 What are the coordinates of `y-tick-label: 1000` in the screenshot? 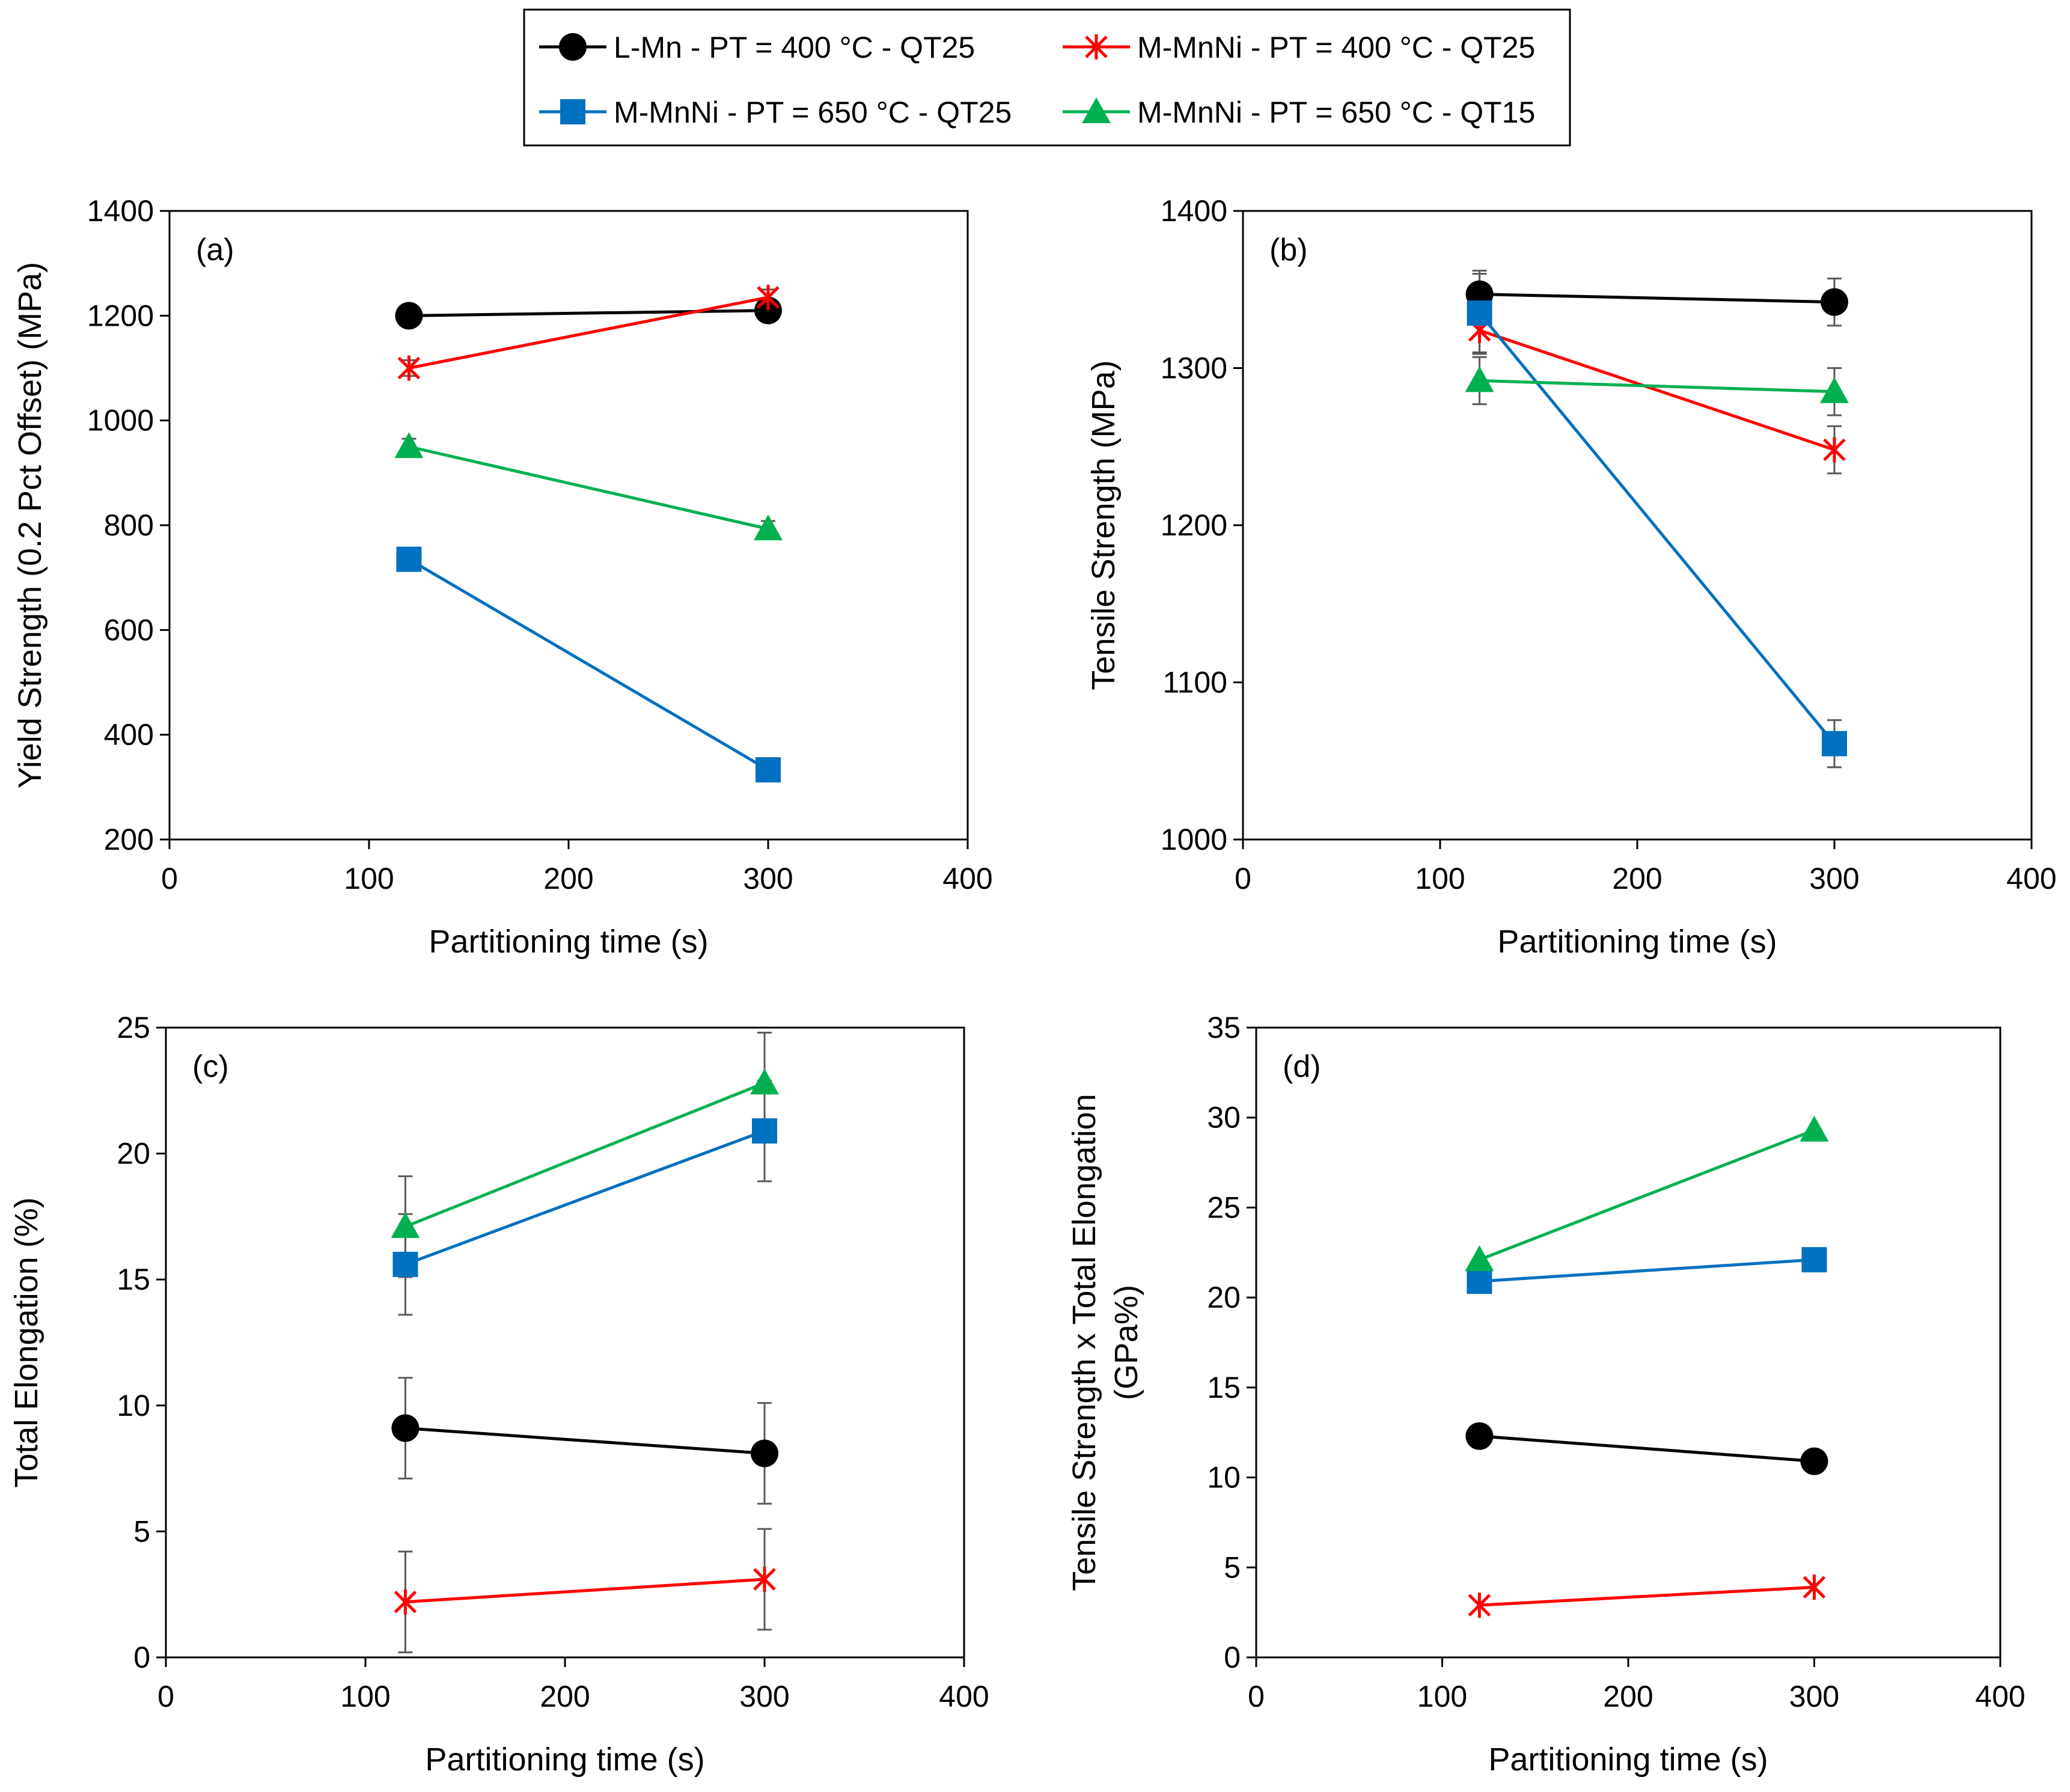 It's located at (1194, 839).